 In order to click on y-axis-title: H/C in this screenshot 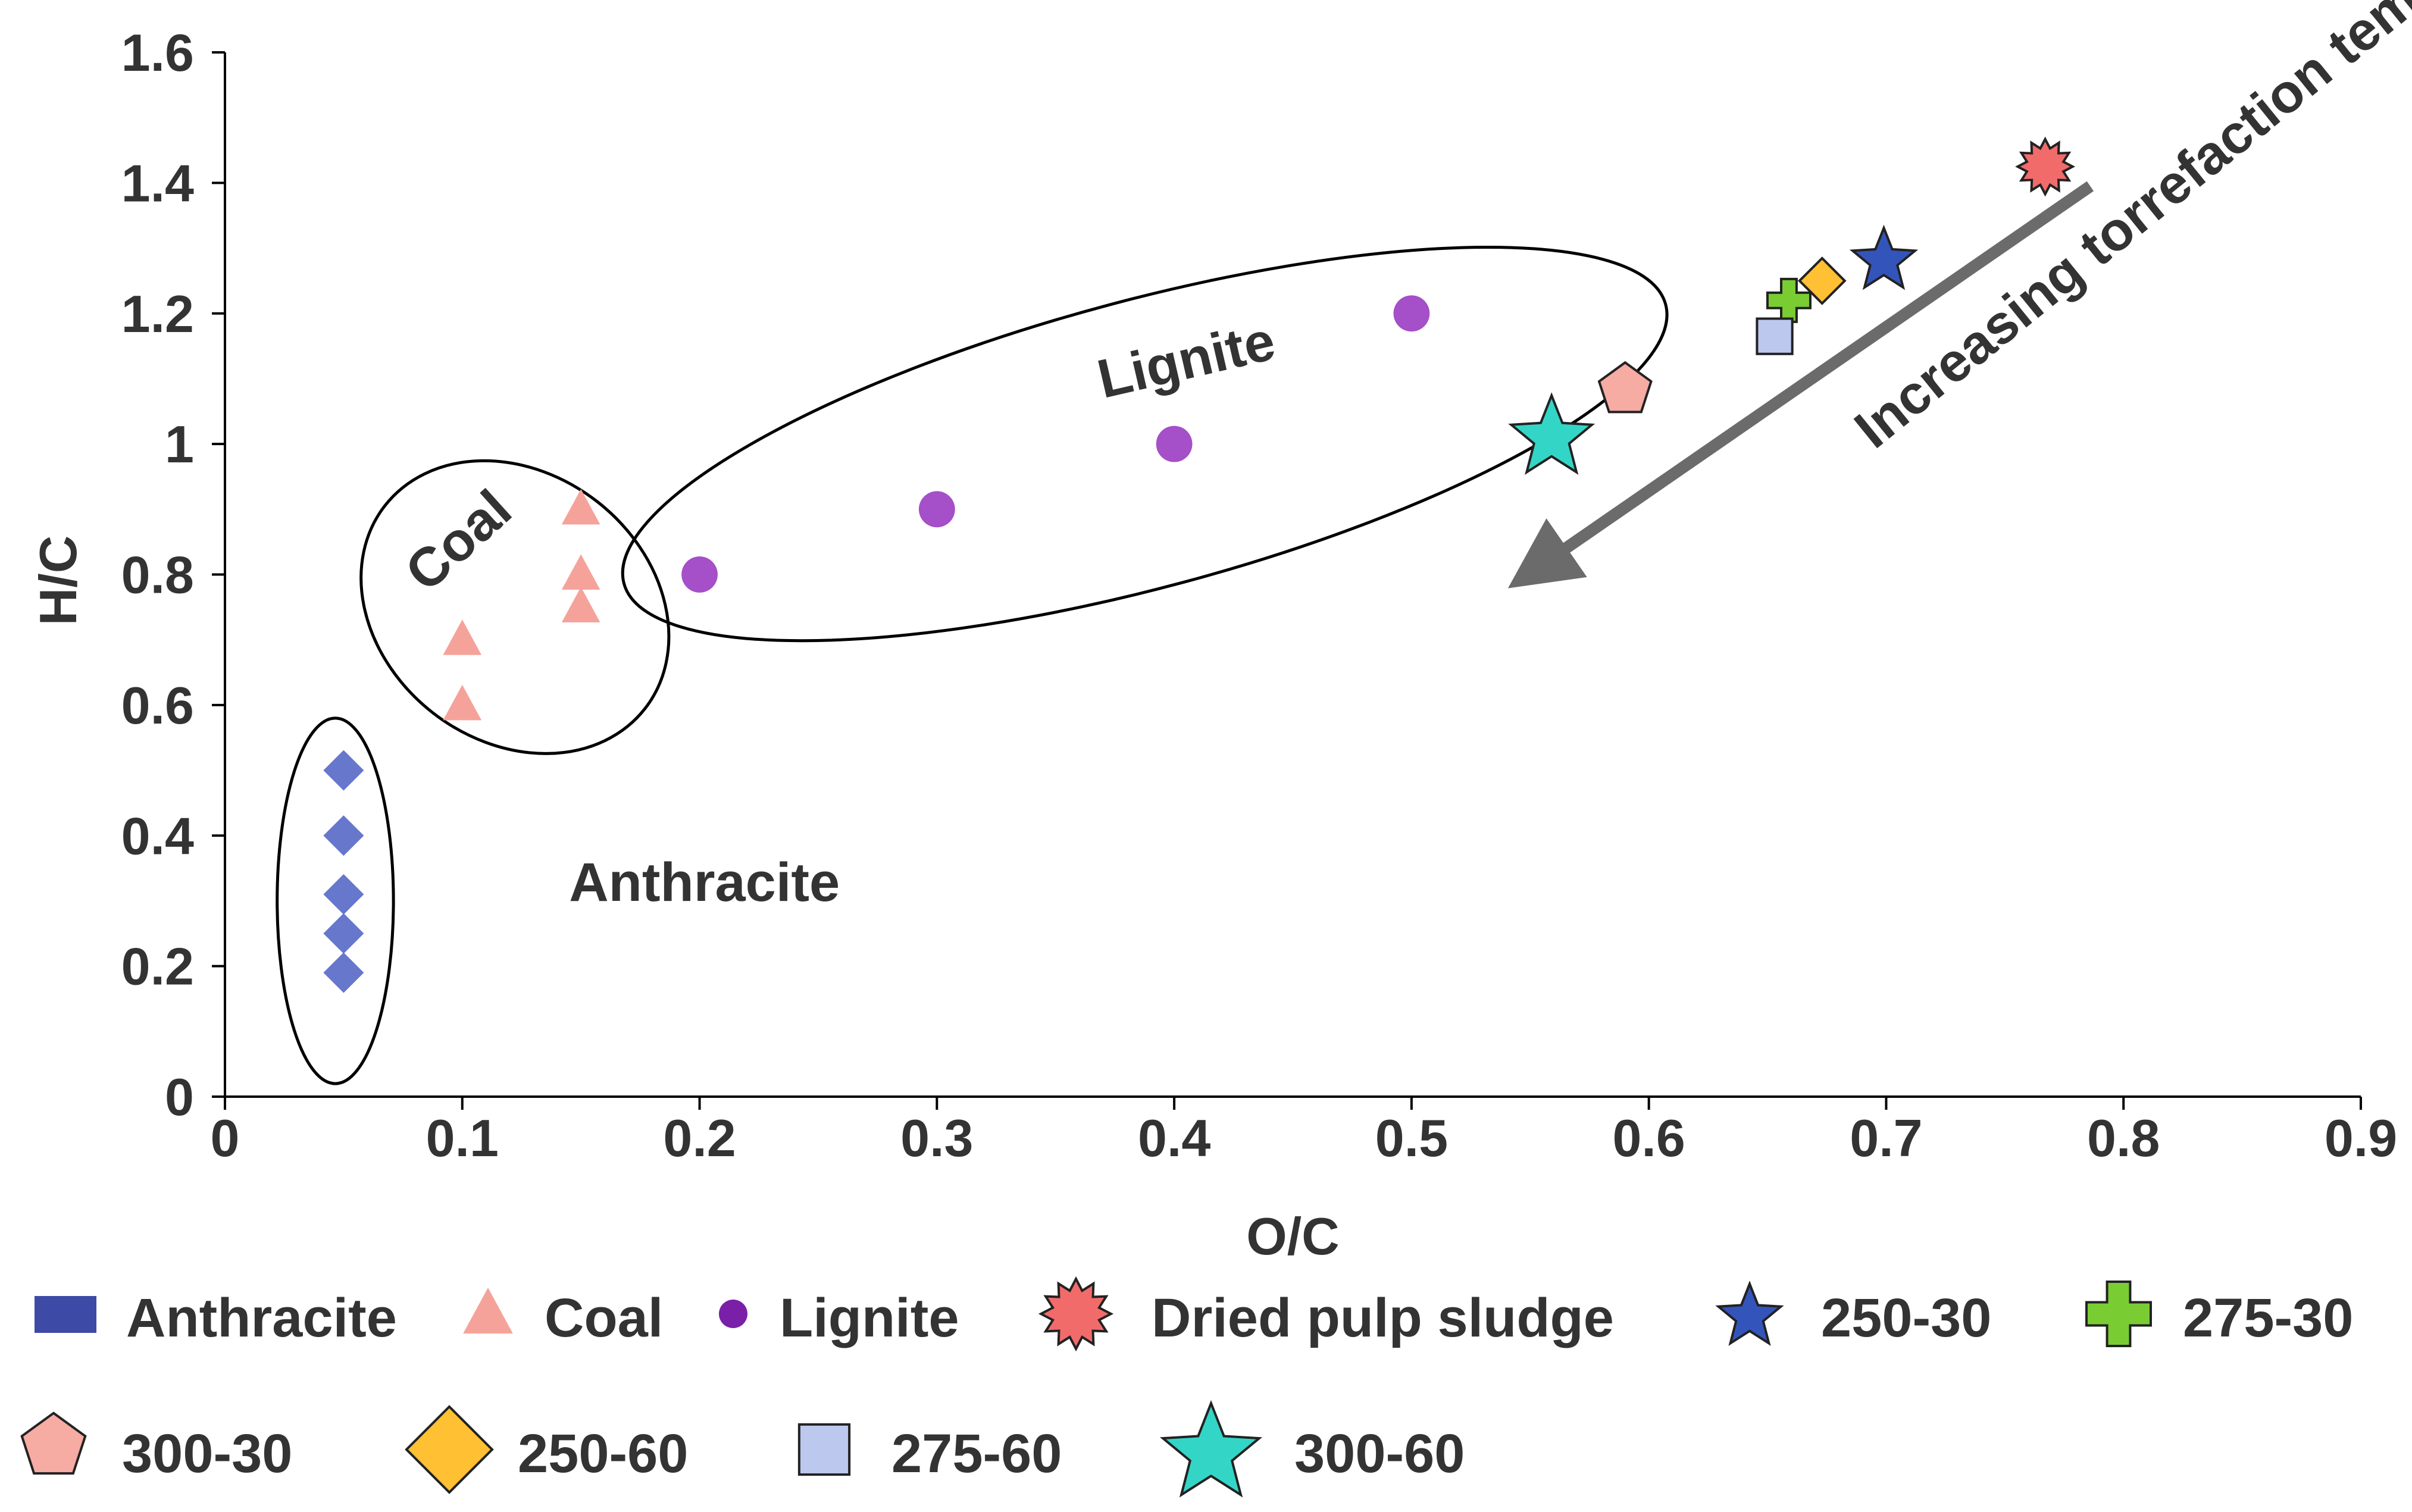, I will do `click(58, 581)`.